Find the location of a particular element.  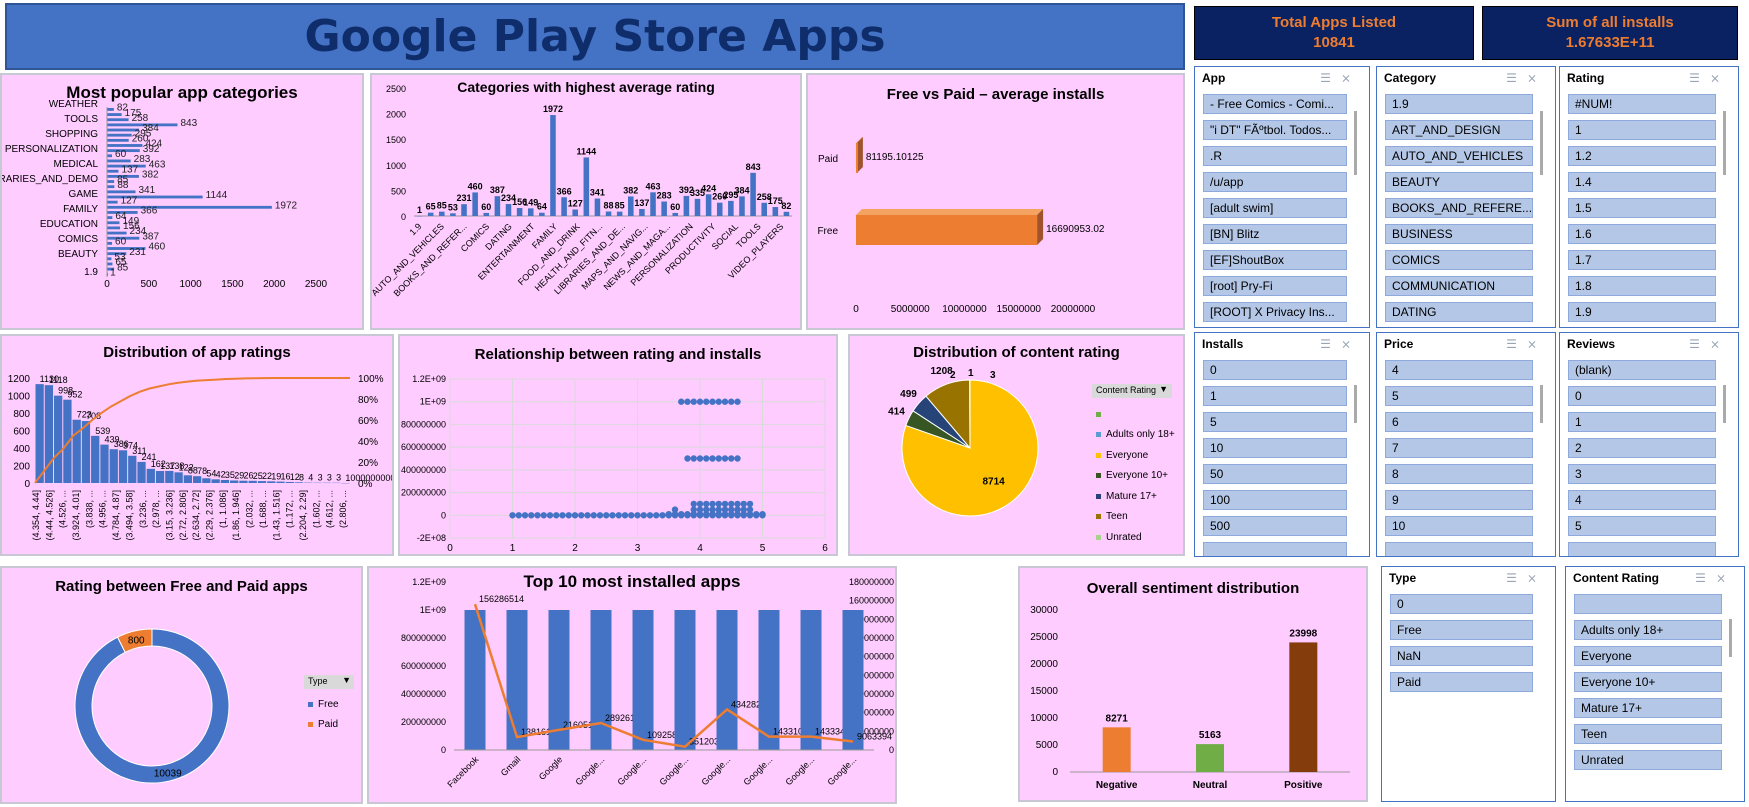

filter-icon: ▼ is located at coordinates (346, 680).